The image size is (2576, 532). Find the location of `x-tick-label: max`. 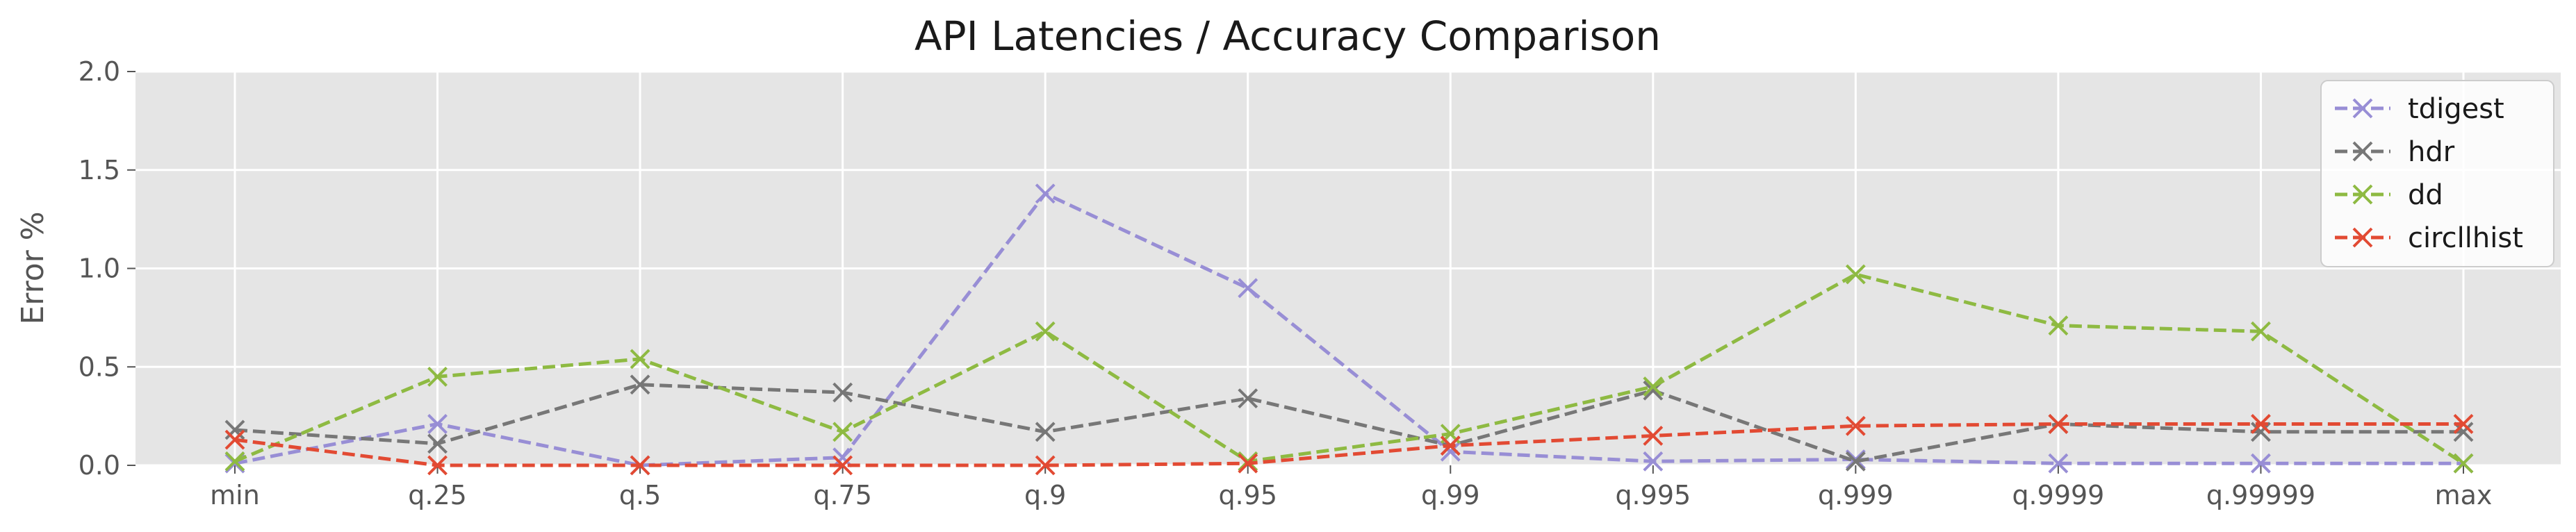

x-tick-label: max is located at coordinates (2464, 495).